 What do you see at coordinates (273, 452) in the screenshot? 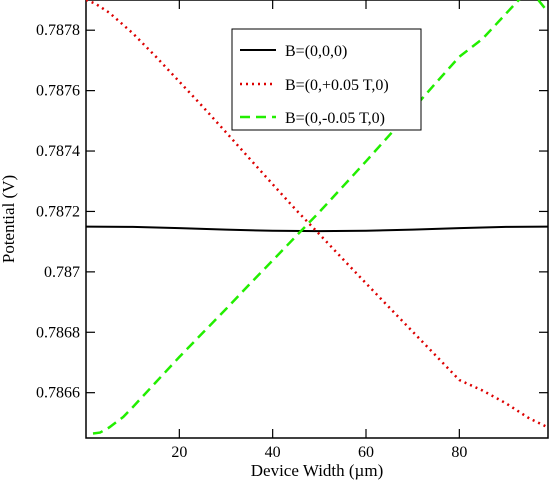
I see `x-tick-label: 40` at bounding box center [273, 452].